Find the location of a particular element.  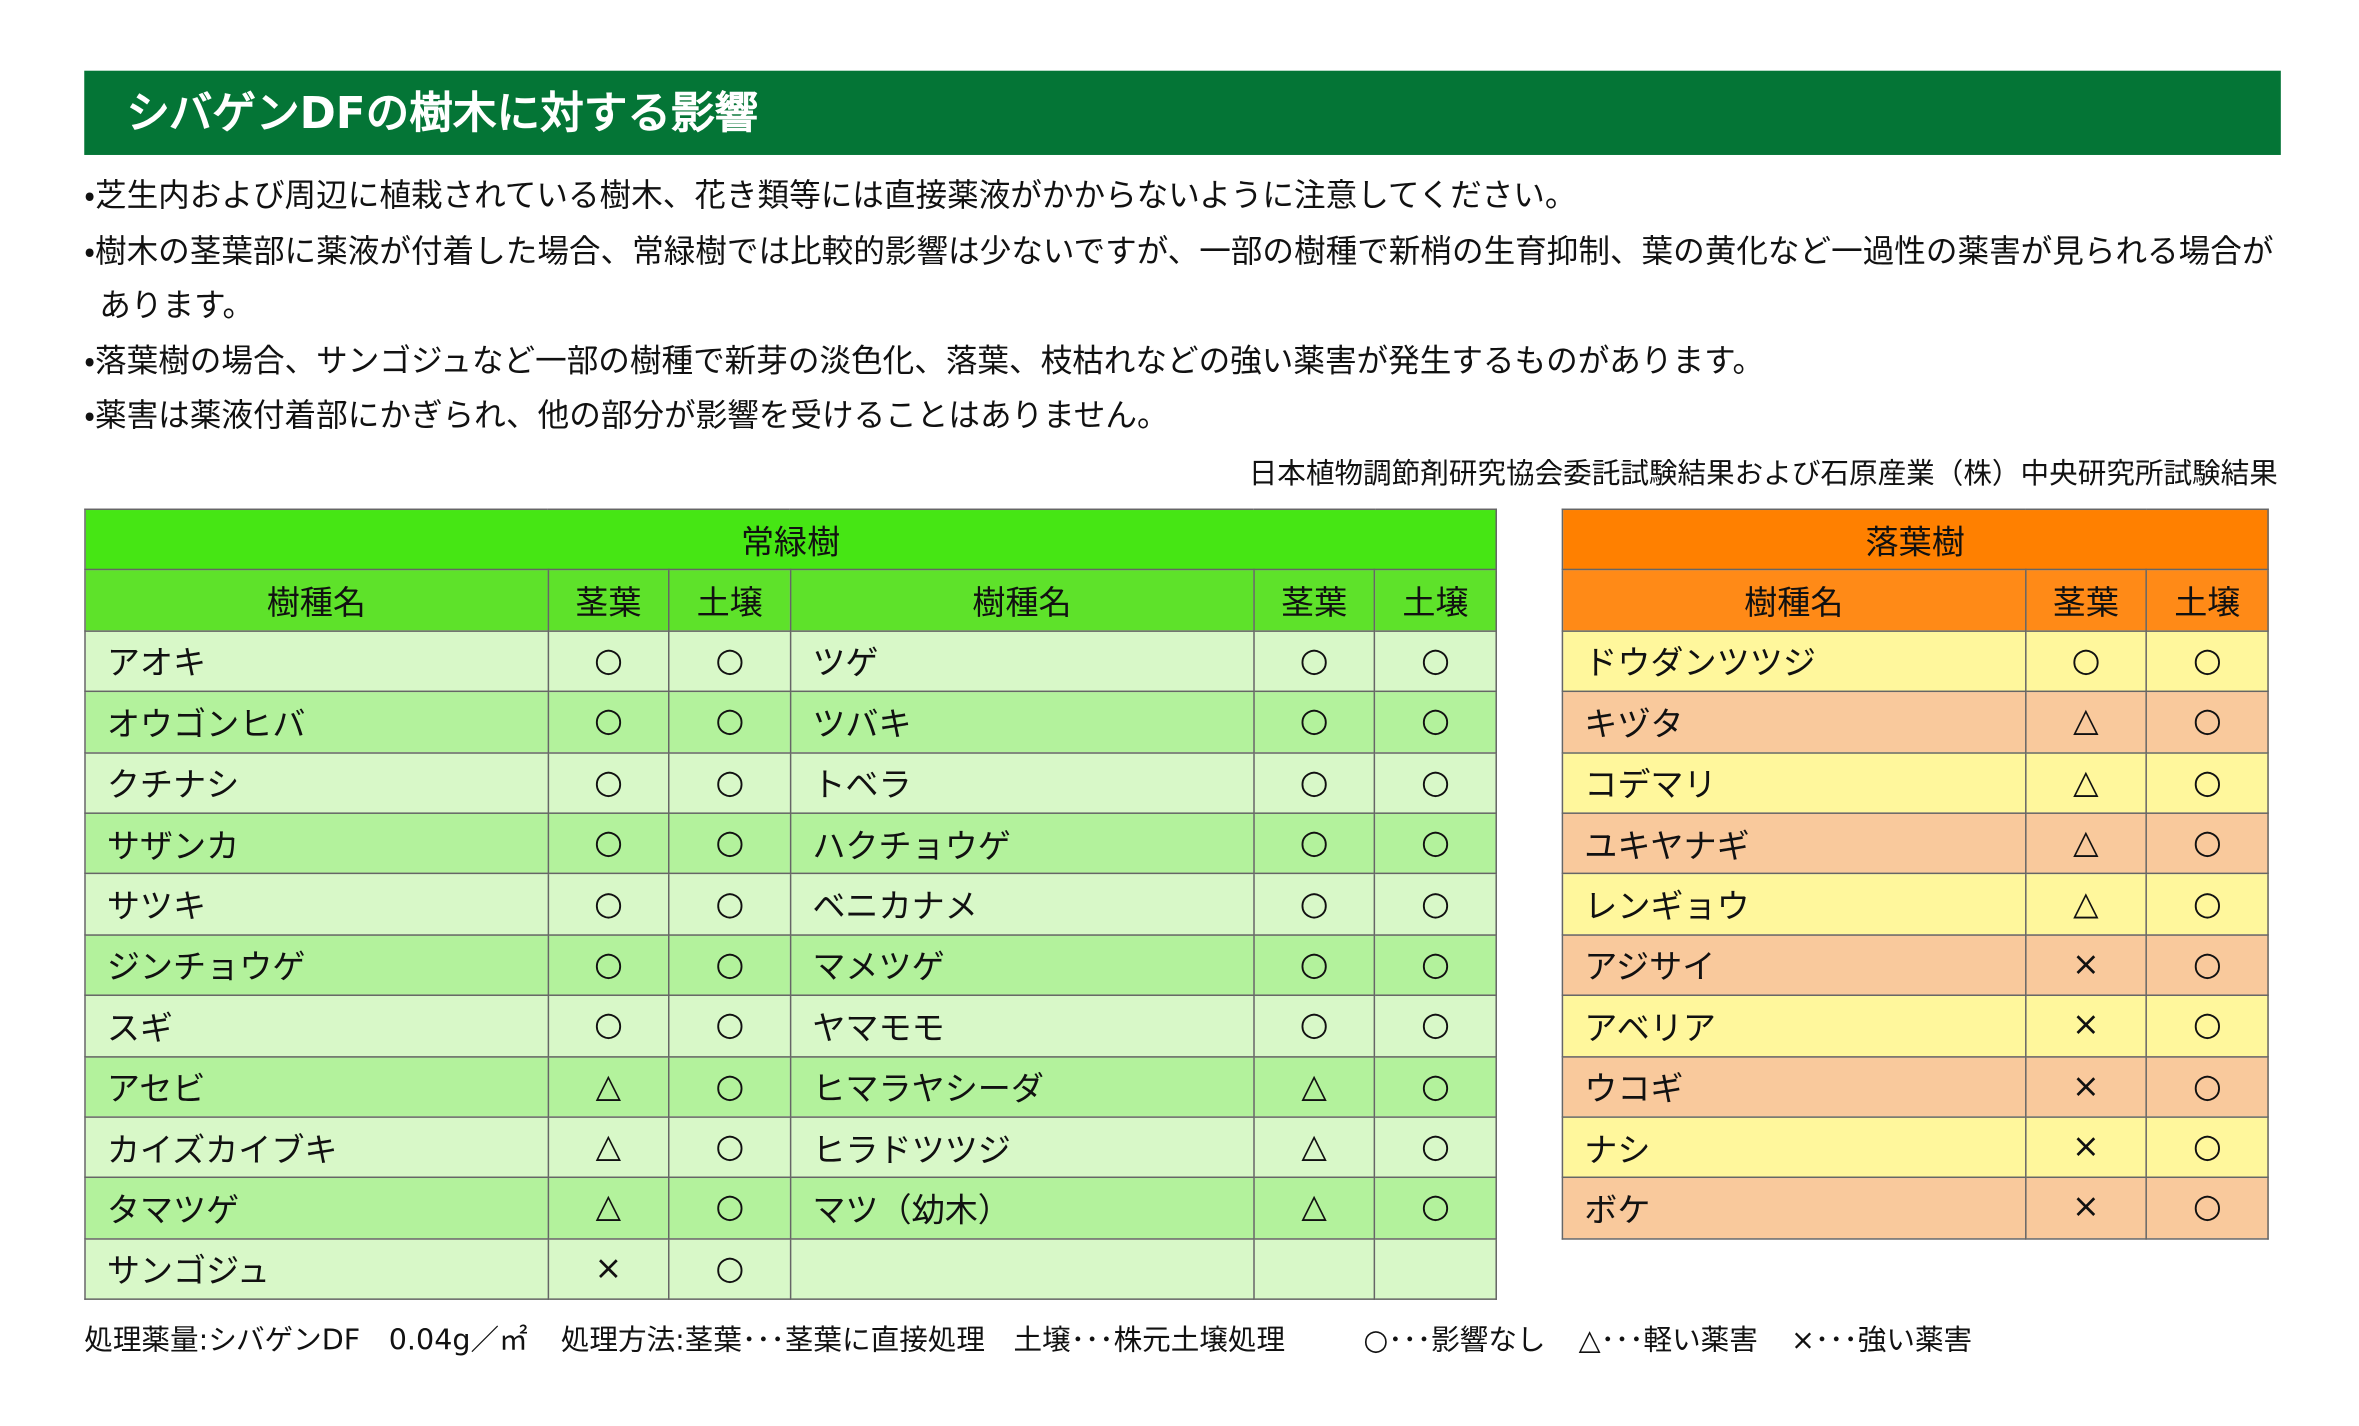

group-header: 常緑樹 is located at coordinates (790, 539).